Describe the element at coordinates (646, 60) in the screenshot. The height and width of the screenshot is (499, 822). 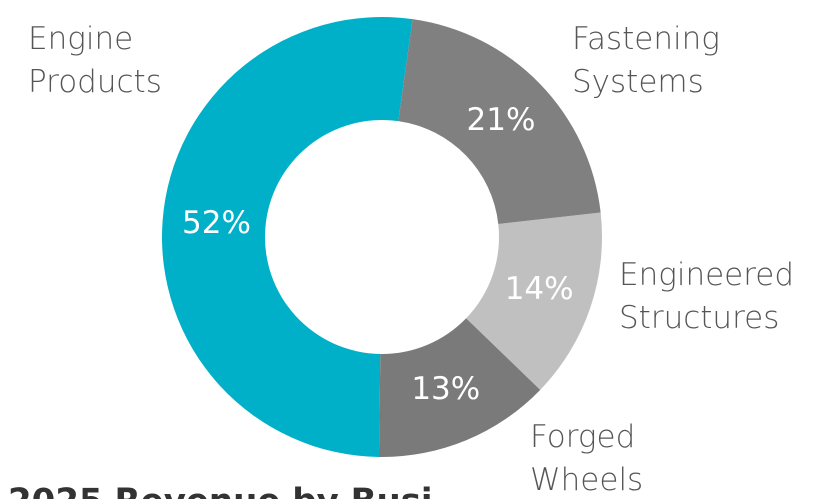
I see `category-label: Fastening Systems` at that location.